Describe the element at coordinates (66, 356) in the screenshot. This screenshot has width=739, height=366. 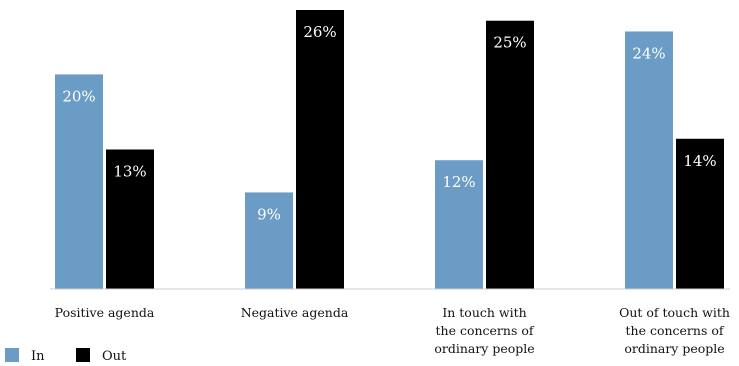
I see `legend: In Out` at that location.